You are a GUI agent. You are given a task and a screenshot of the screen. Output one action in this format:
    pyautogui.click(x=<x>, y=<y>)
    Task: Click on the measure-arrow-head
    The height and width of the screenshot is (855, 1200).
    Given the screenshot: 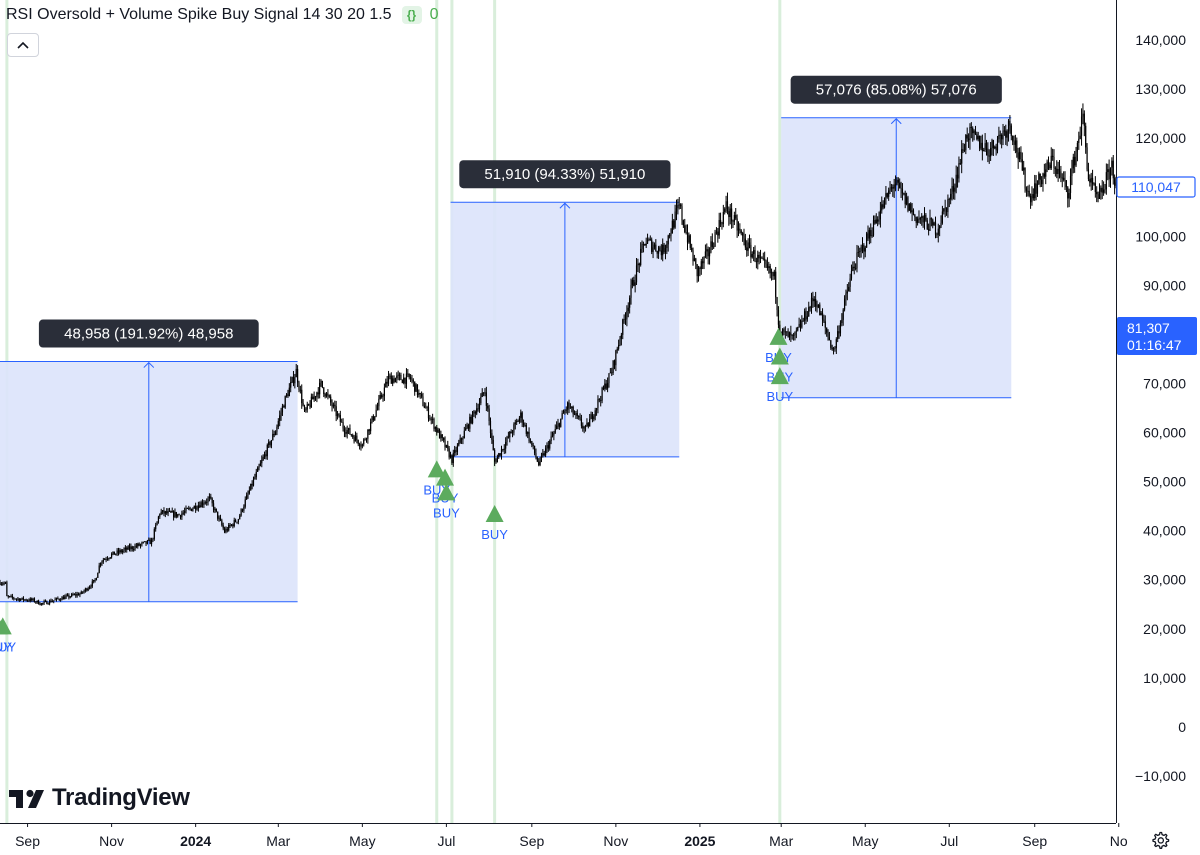 What is the action you would take?
    pyautogui.click(x=149, y=364)
    